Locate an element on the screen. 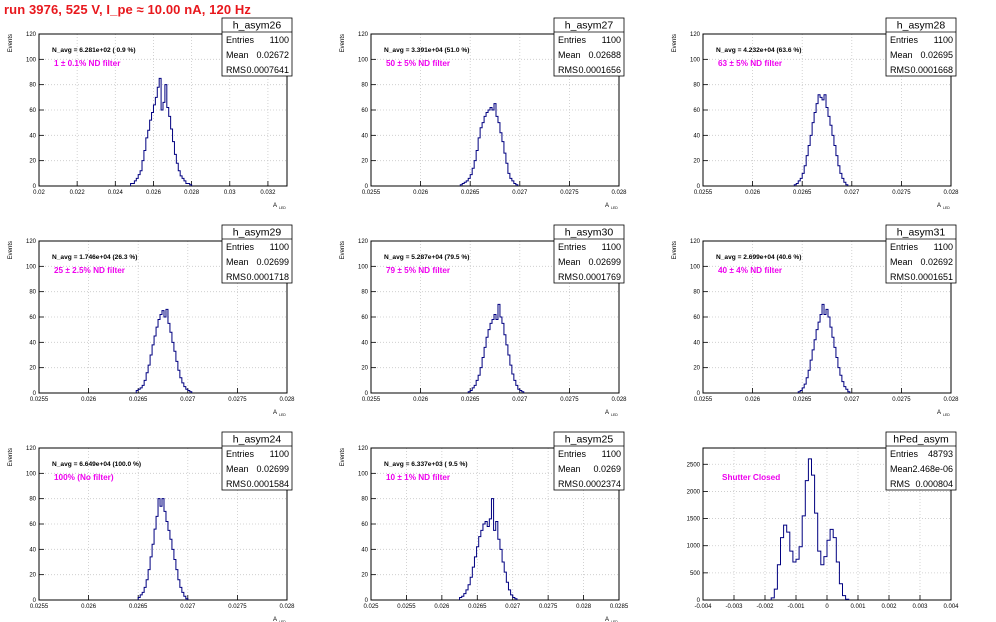  y-axis-label: Events is located at coordinates (343, 43).